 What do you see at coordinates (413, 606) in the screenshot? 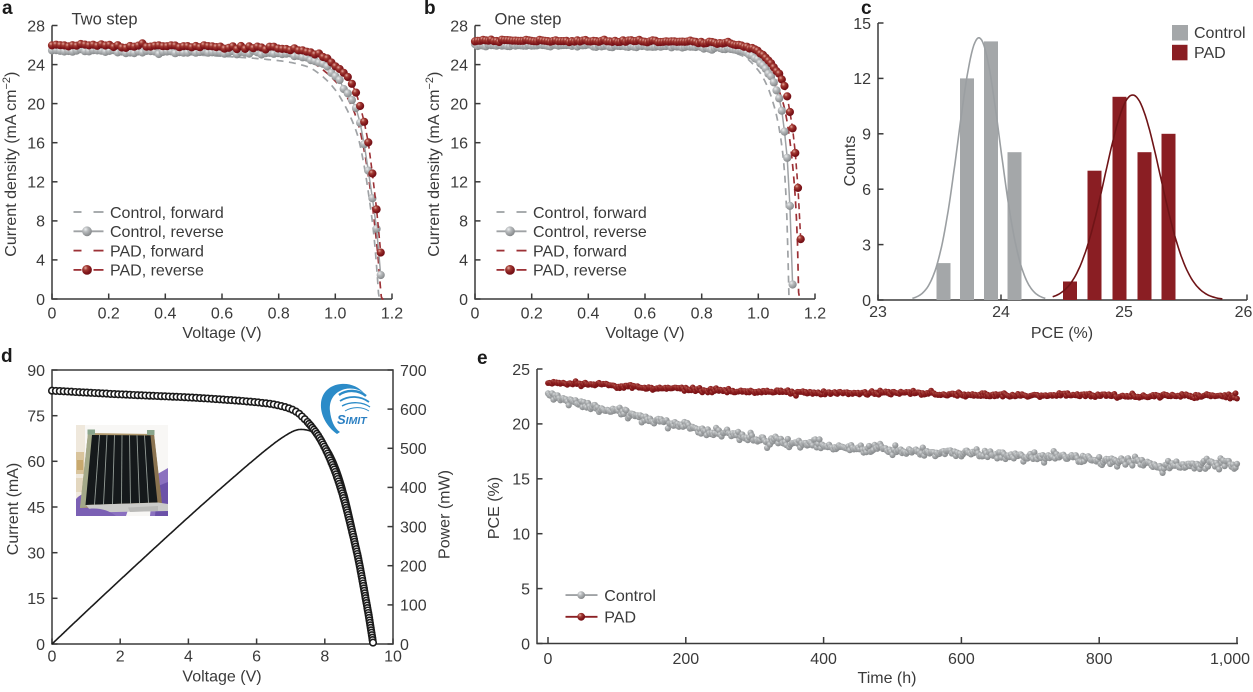
I see `svg-text: 100` at bounding box center [413, 606].